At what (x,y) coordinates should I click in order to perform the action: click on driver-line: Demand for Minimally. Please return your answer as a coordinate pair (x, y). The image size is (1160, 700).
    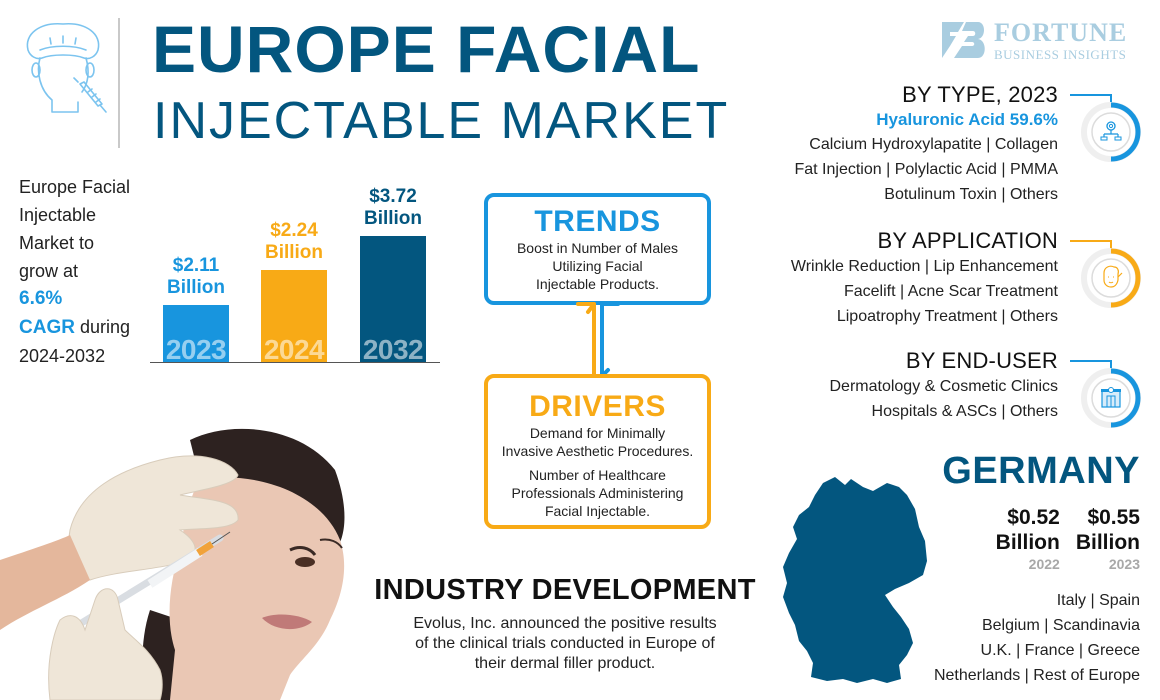
    Looking at the image, I should click on (597, 433).